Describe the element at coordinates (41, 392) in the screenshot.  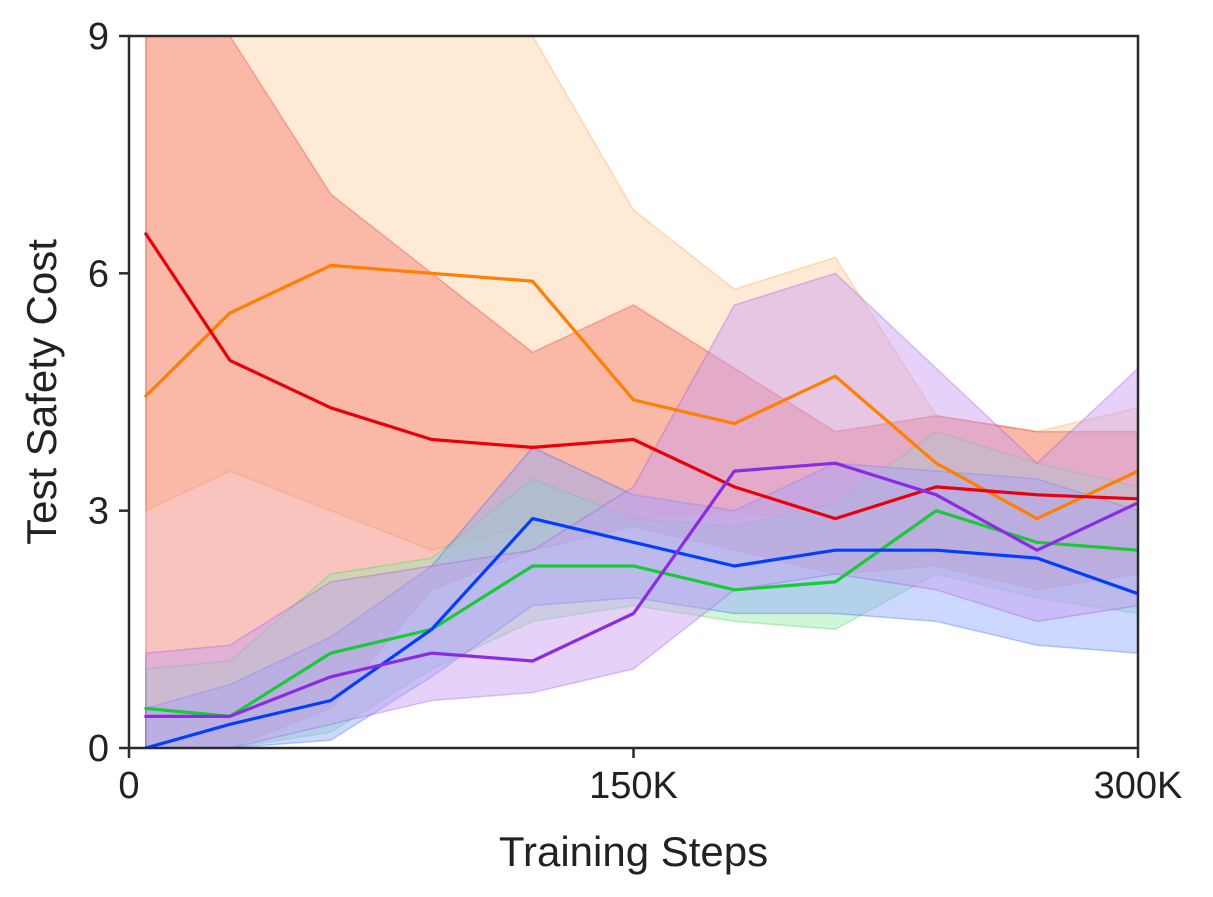
I see `y-axis-label: Test Safety Cost` at that location.